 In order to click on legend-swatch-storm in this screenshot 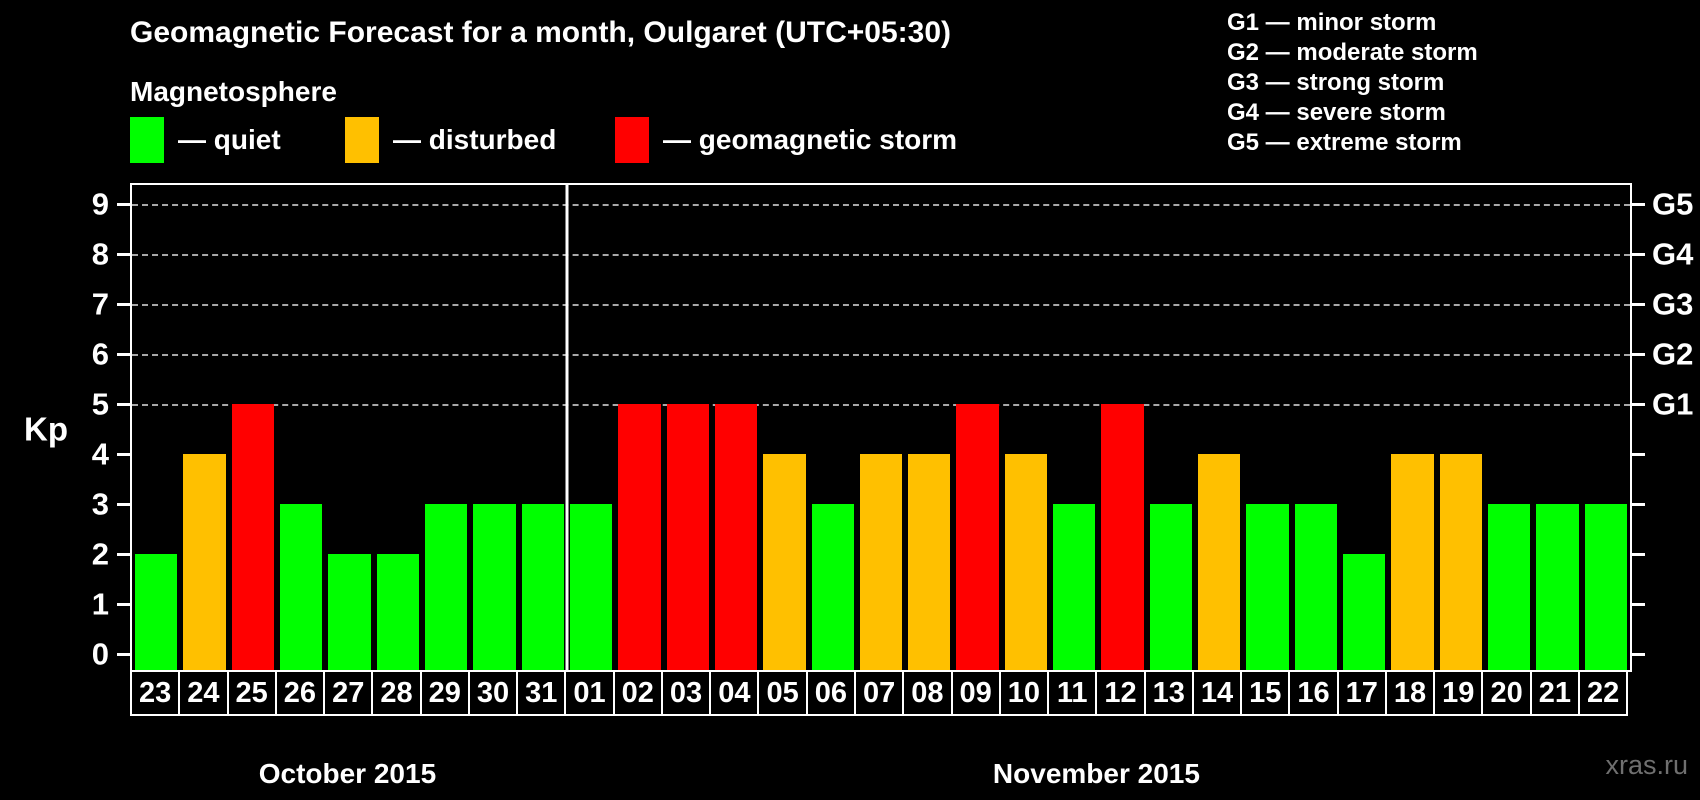, I will do `click(632, 140)`.